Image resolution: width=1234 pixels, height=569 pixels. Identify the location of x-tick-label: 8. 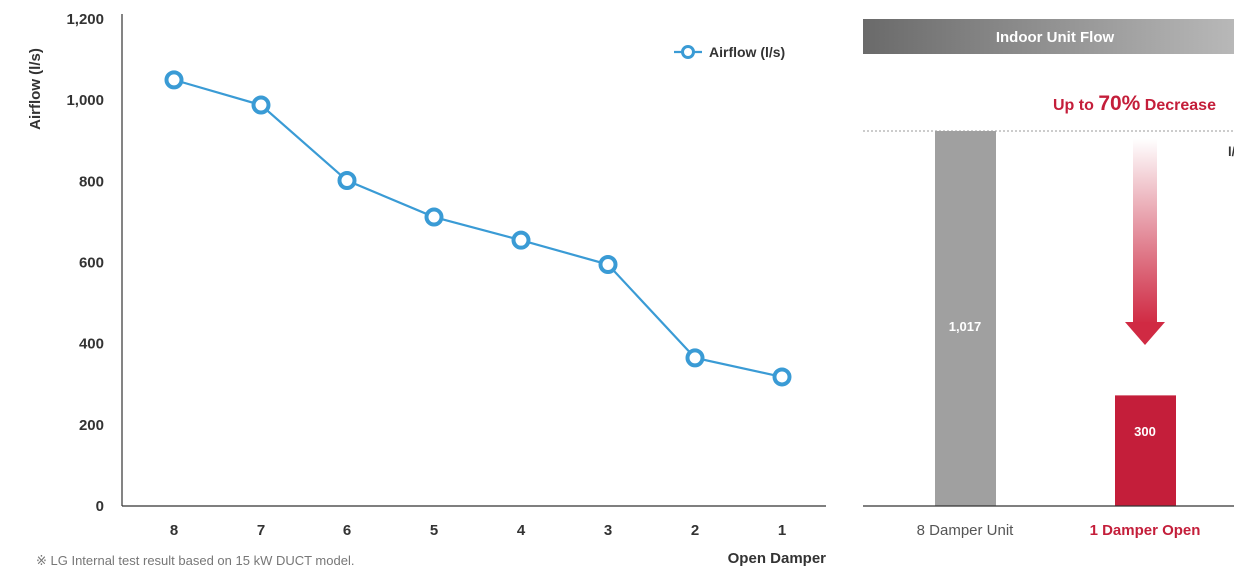
(174, 530).